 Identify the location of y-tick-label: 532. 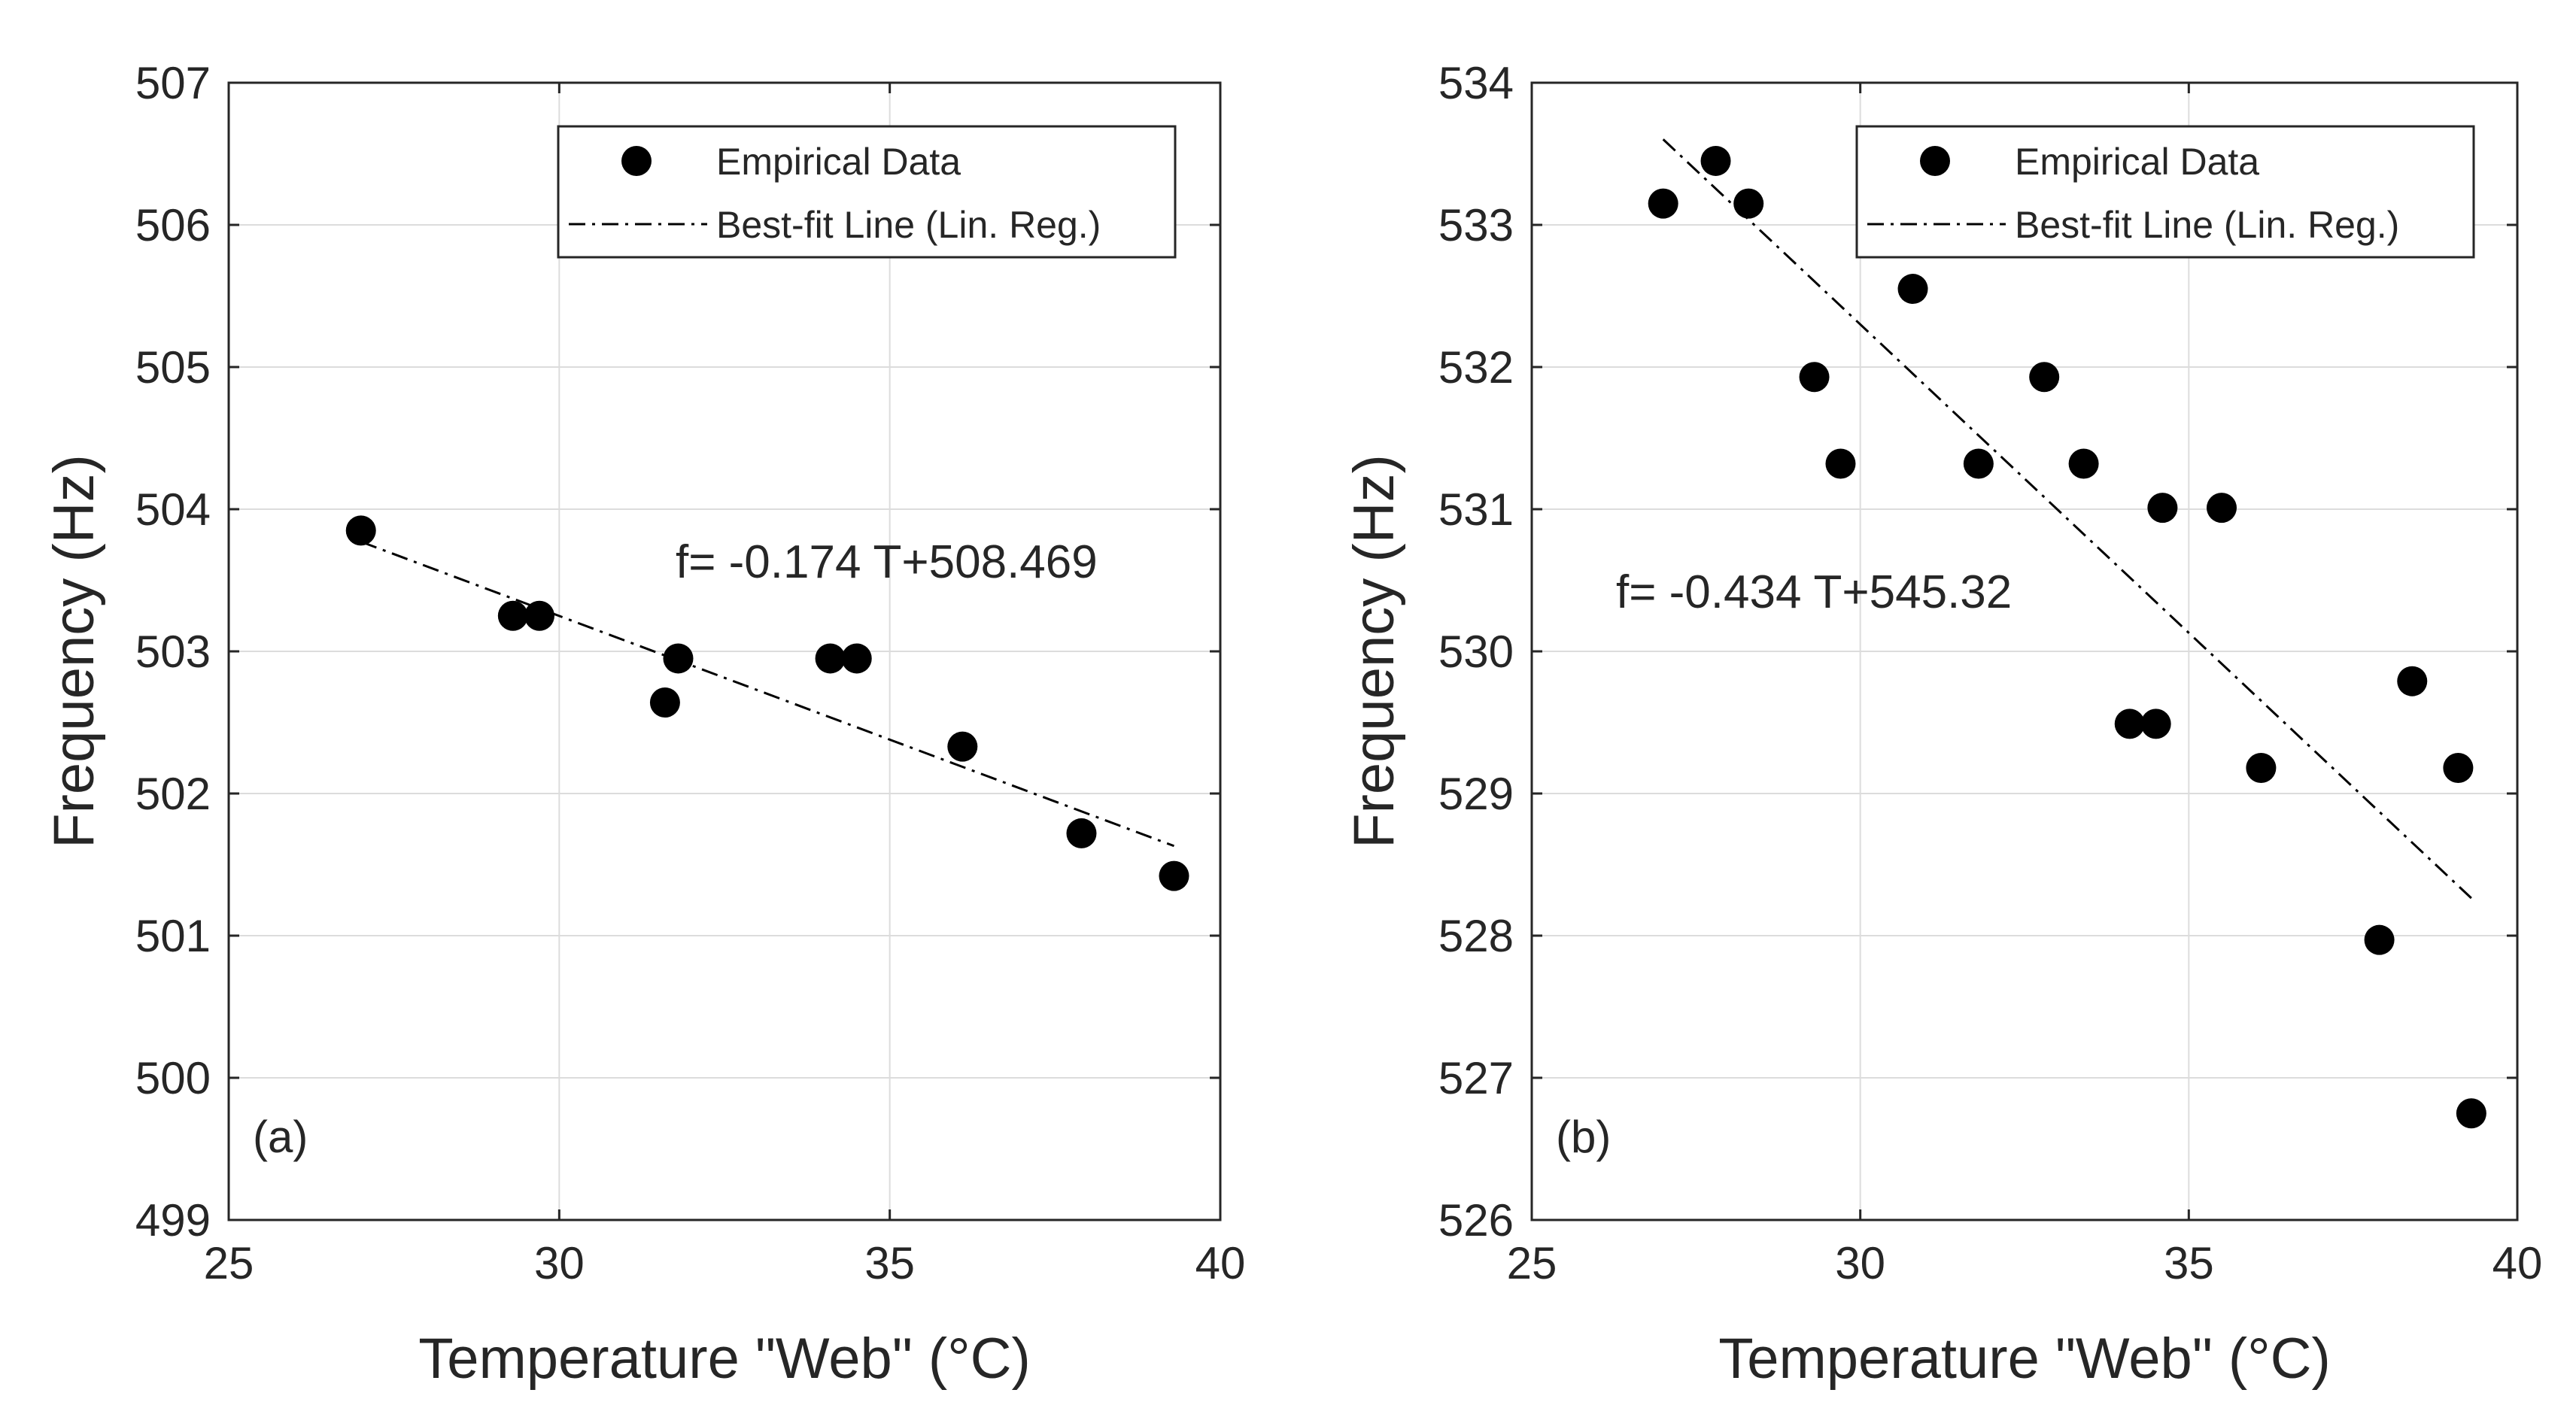
(1476, 367).